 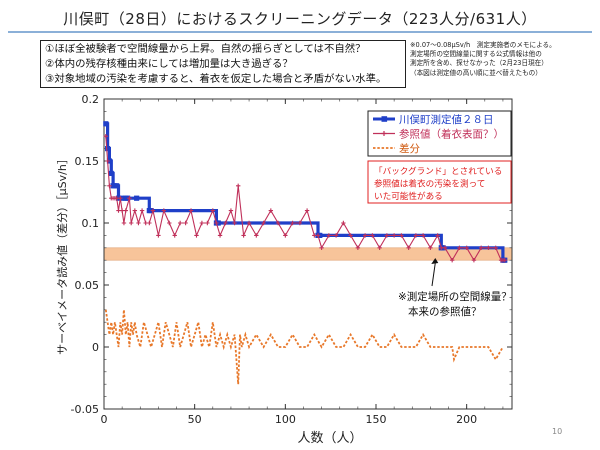 What do you see at coordinates (95, 347) in the screenshot?
I see `y-tick-label: 0` at bounding box center [95, 347].